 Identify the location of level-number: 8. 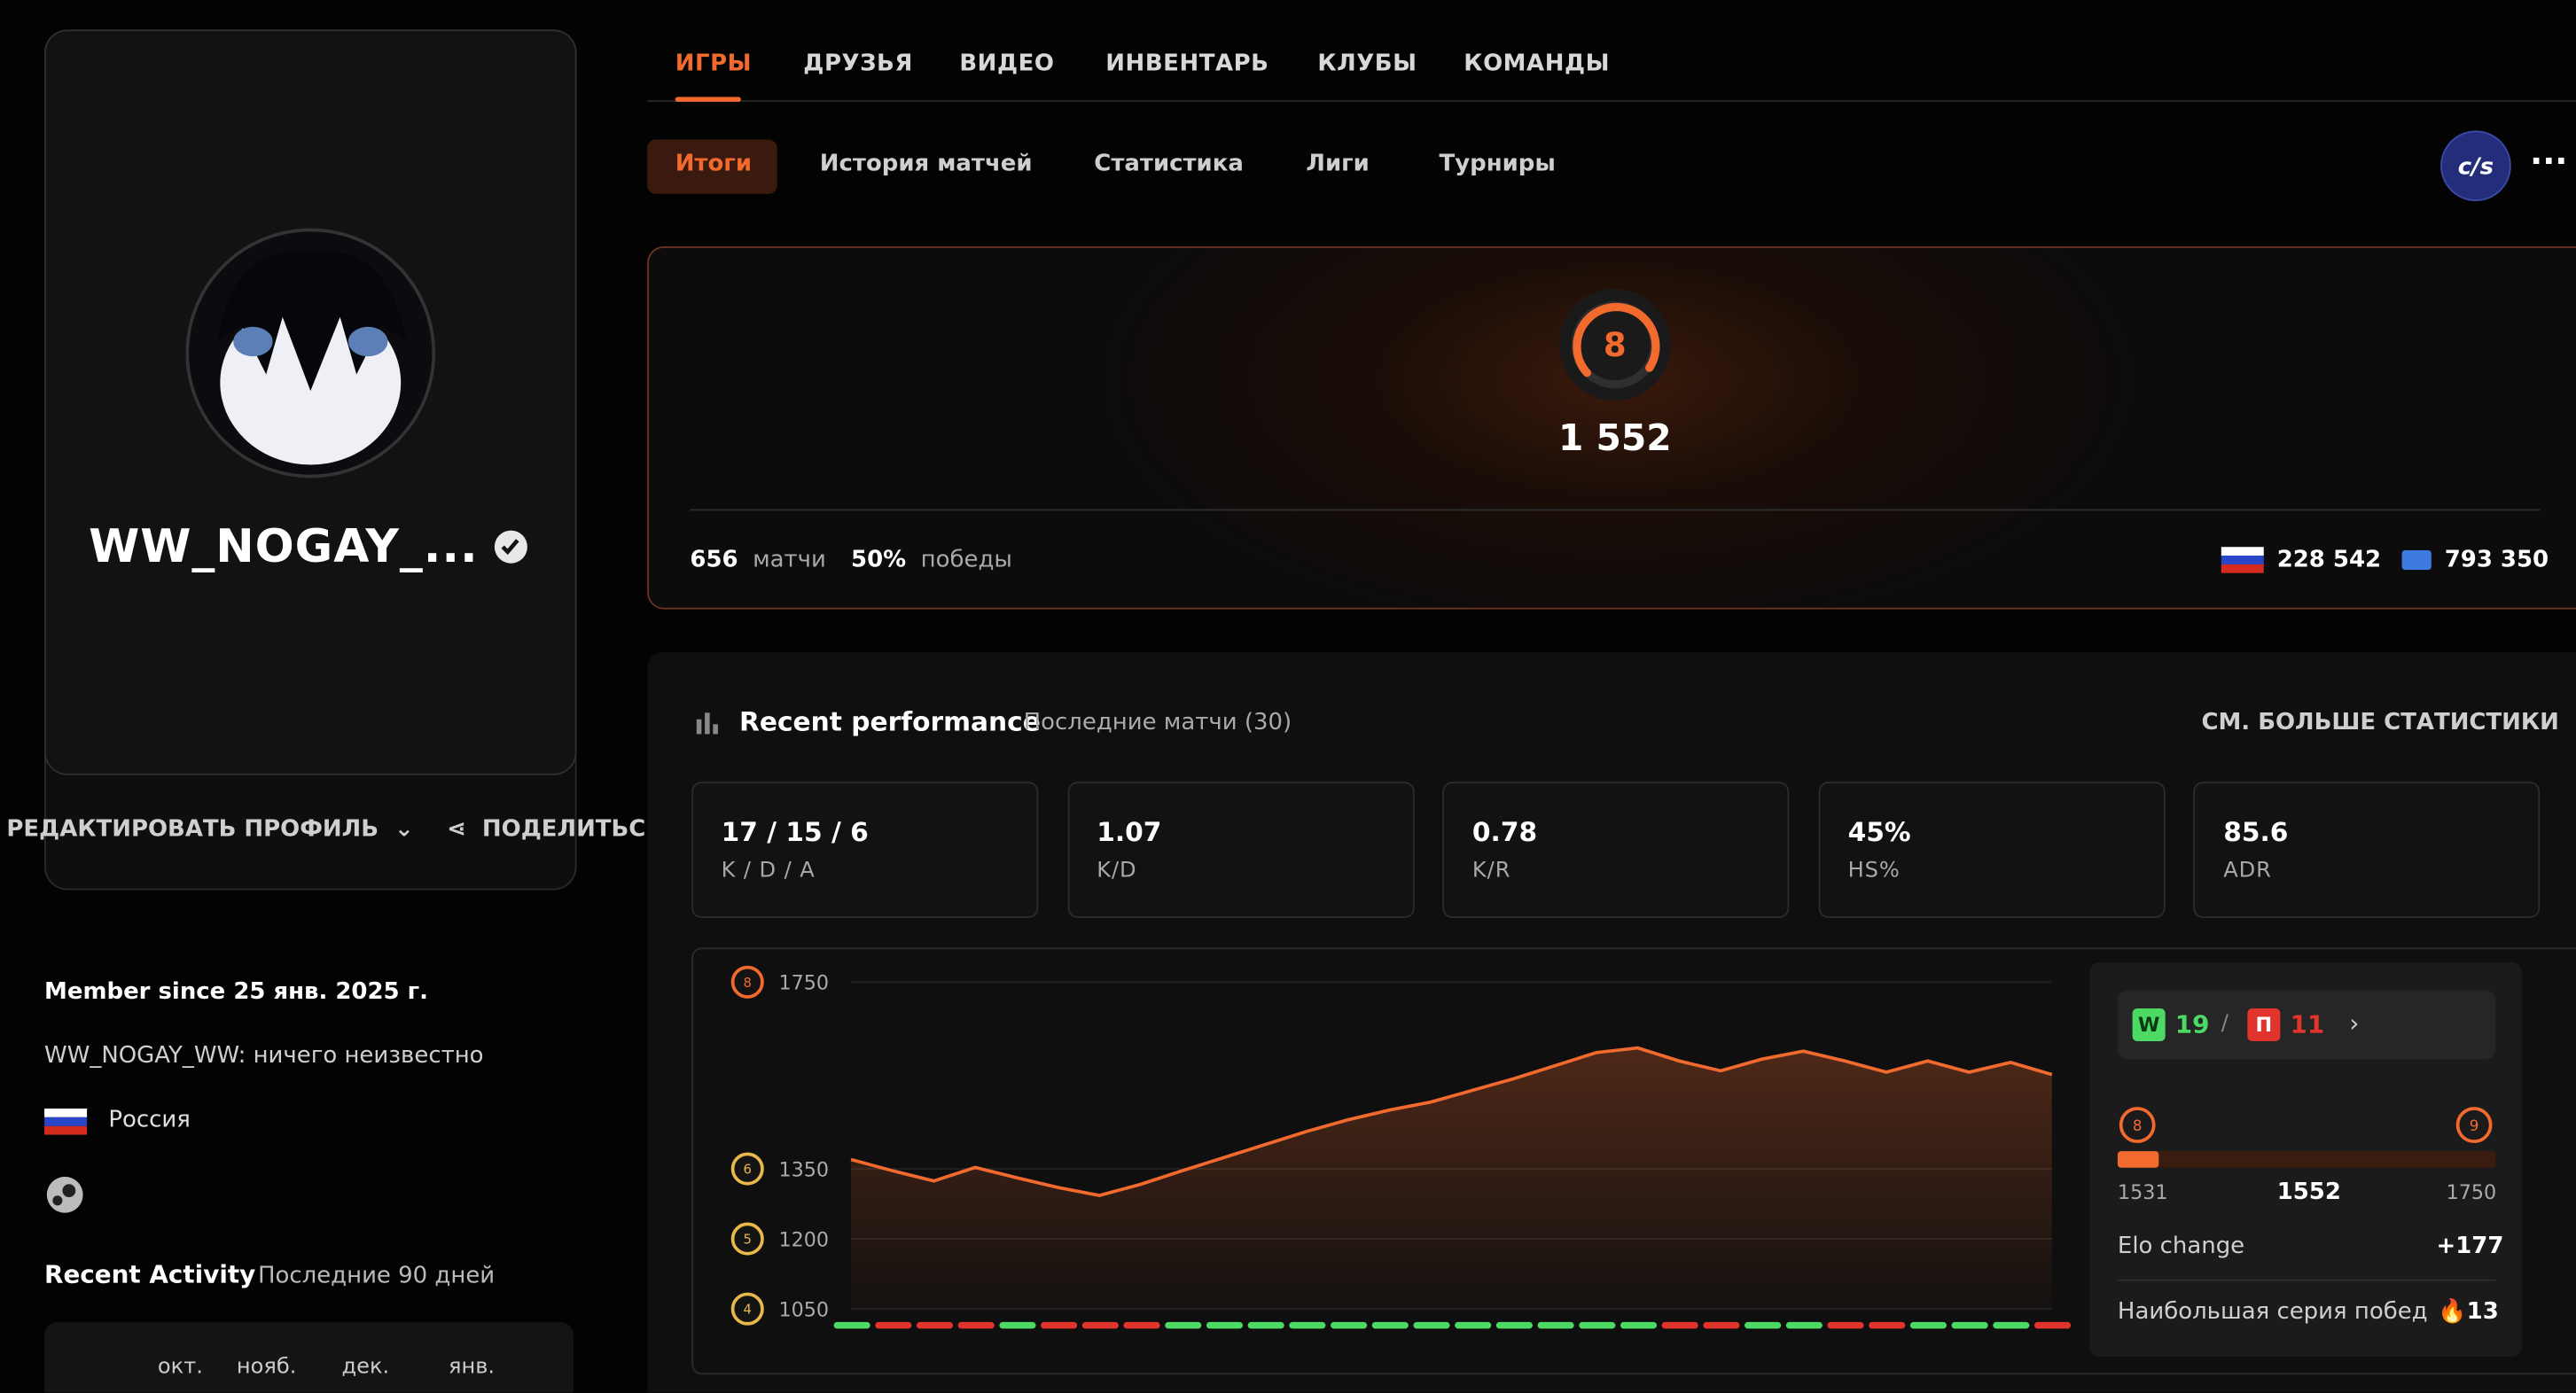
(1615, 345).